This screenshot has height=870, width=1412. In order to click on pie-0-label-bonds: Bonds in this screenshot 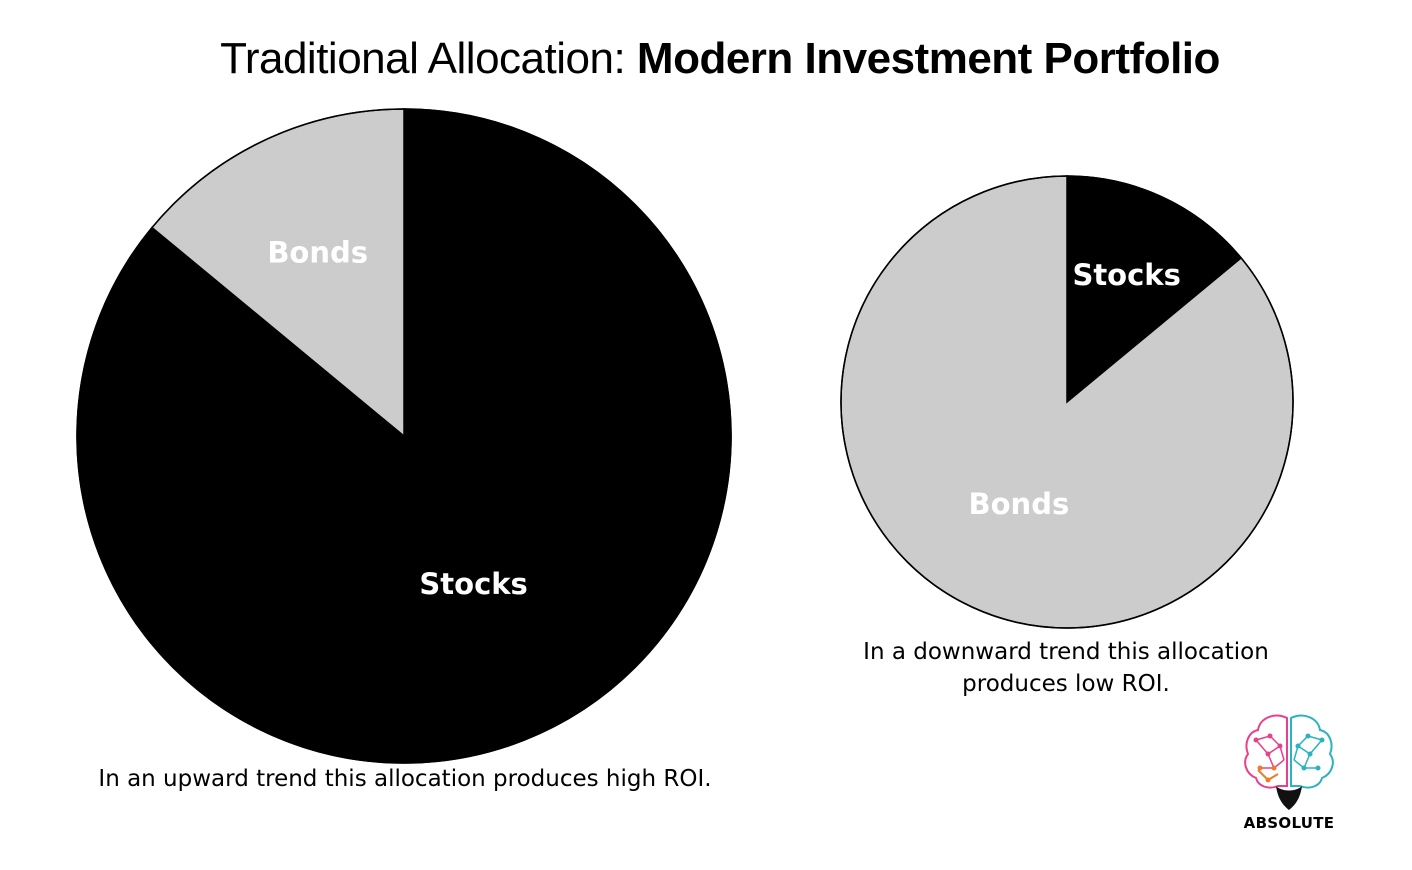, I will do `click(317, 253)`.